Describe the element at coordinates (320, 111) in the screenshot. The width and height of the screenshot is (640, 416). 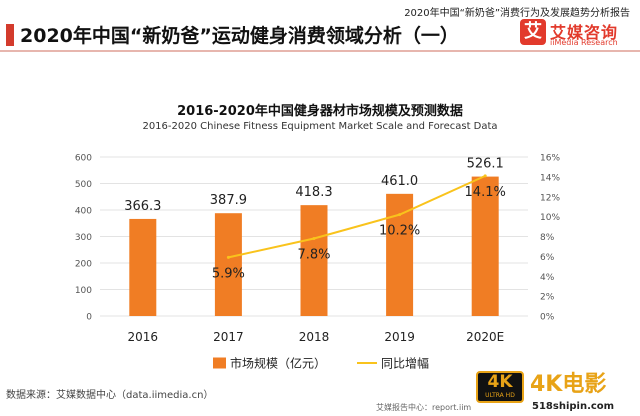
I see `chart-title: 2016-2020年中国健身器材市场规模及预测数据` at that location.